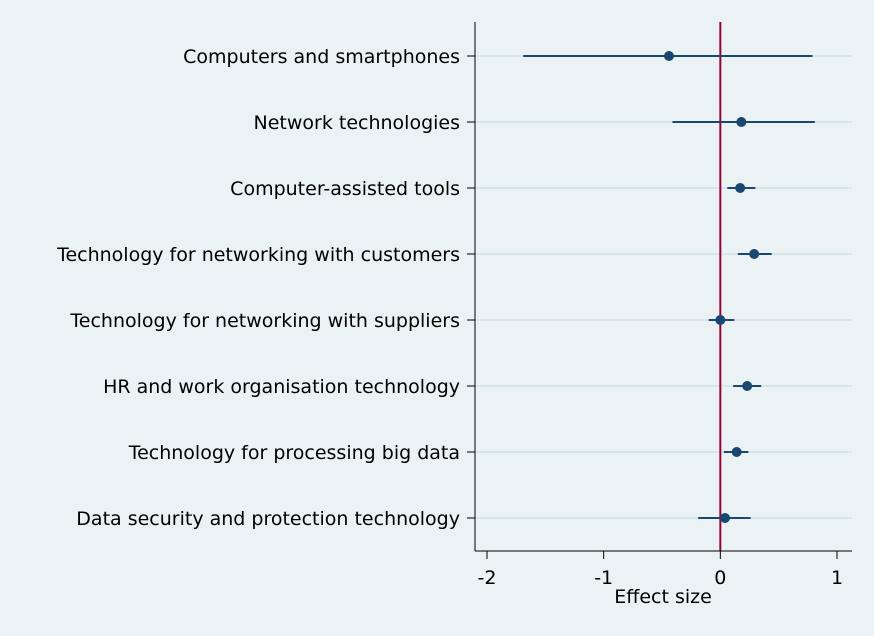 The image size is (874, 636). What do you see at coordinates (712, 287) in the screenshot?
I see `point-estimates` at bounding box center [712, 287].